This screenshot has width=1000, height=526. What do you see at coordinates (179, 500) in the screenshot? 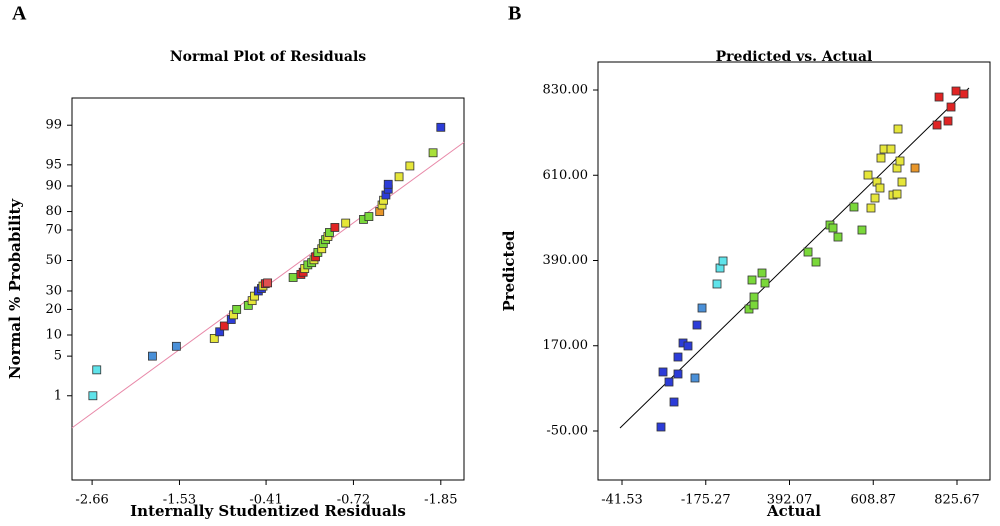
I see `x-tick-label: -1.53` at bounding box center [179, 500].